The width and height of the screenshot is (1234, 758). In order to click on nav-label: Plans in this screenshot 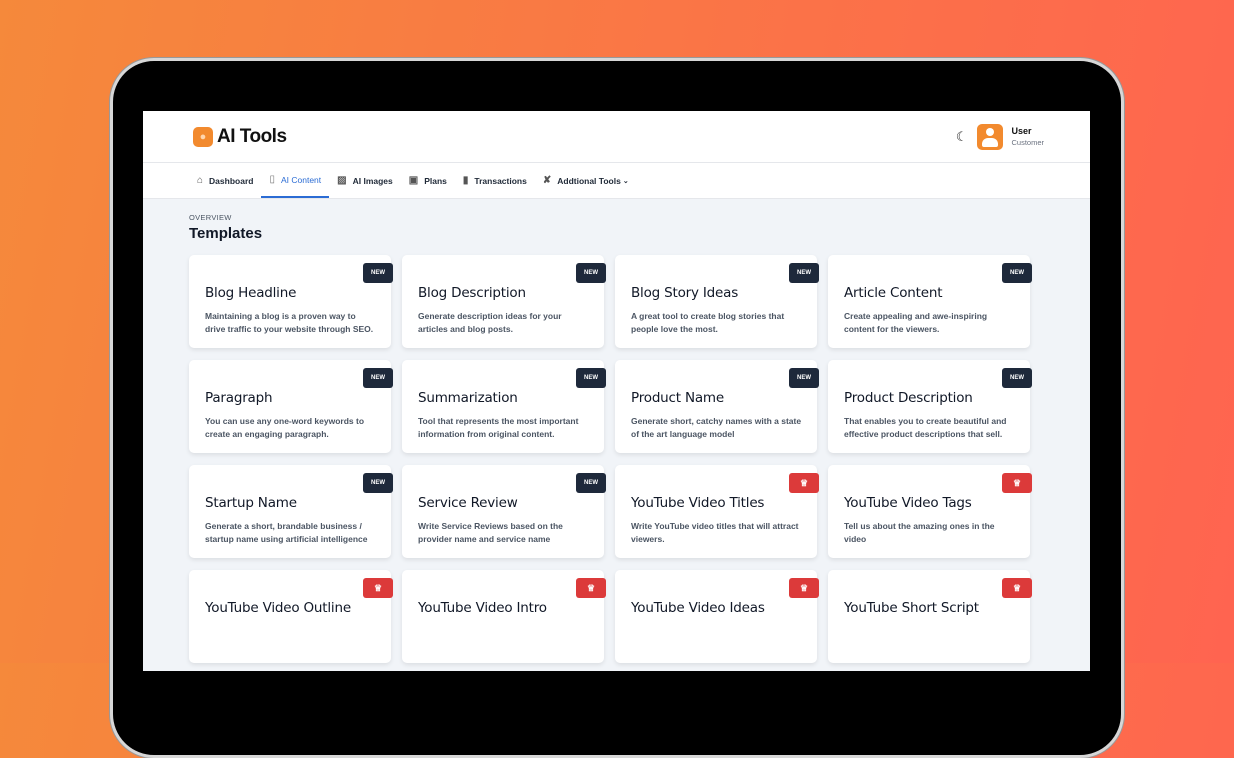, I will do `click(435, 180)`.